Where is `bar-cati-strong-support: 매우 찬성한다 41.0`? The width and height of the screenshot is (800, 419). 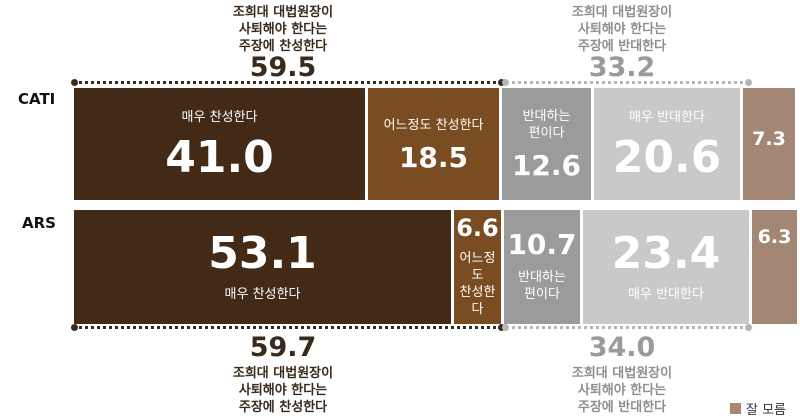
bar-cati-strong-support: 매우 찬성한다 41.0 is located at coordinates (219, 144).